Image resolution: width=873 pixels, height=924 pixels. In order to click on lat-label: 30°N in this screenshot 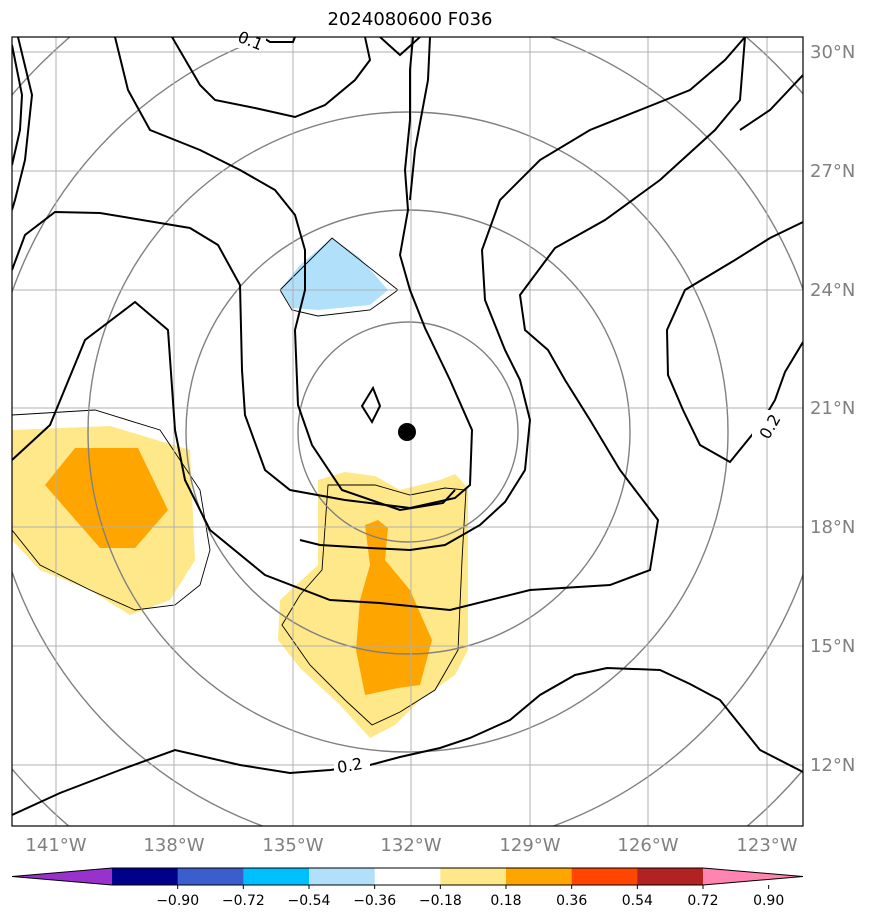, I will do `click(832, 52)`.